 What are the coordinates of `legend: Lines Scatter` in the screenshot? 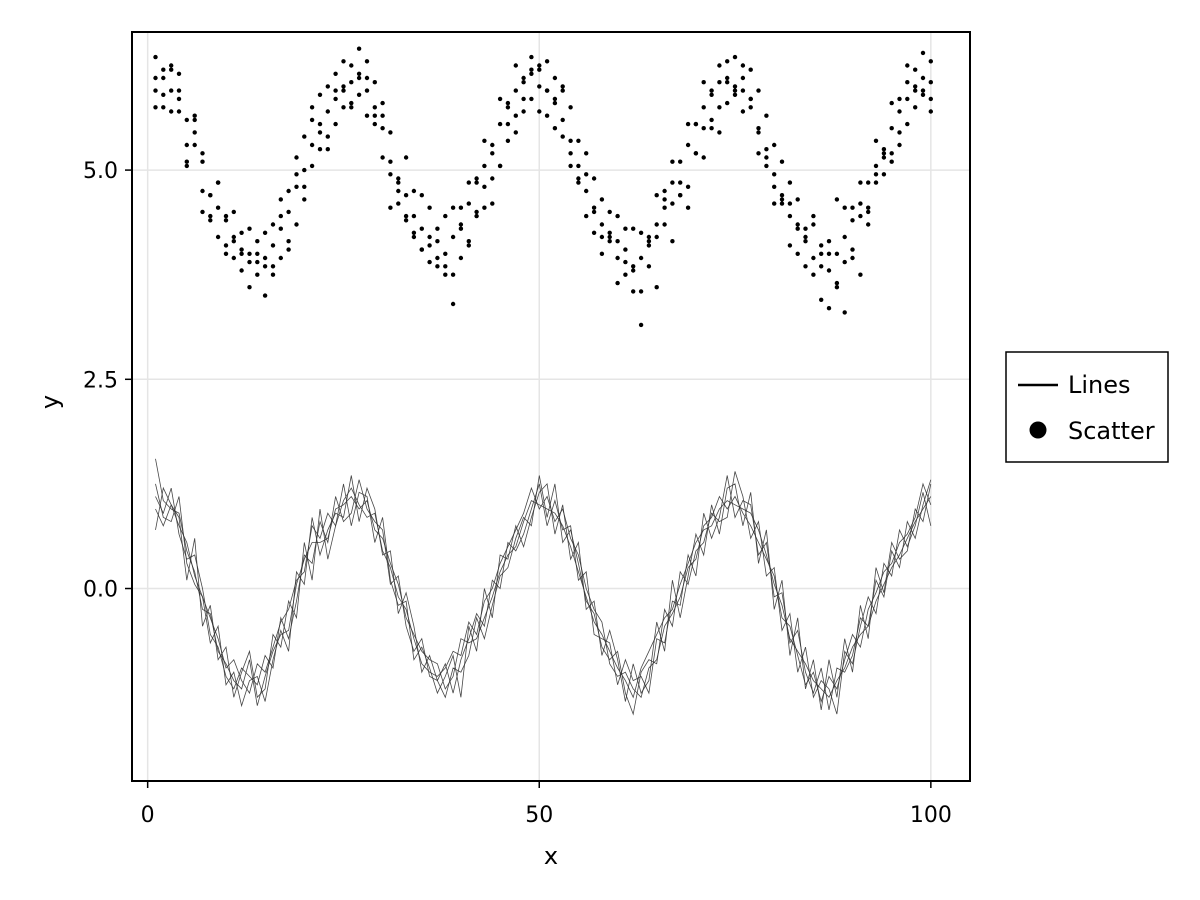 It's located at (1087, 407).